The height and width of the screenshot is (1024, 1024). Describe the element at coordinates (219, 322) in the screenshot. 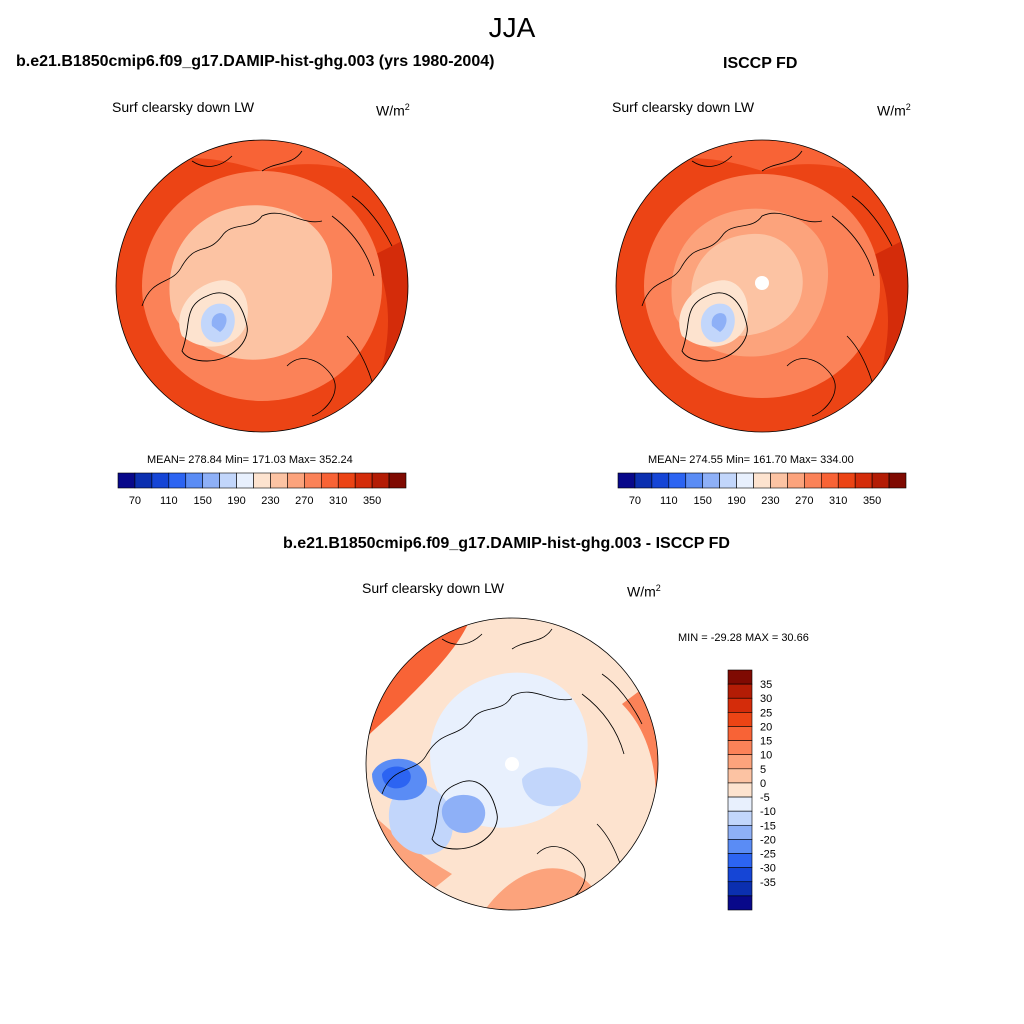

I see `model-field-greenland-core` at that location.